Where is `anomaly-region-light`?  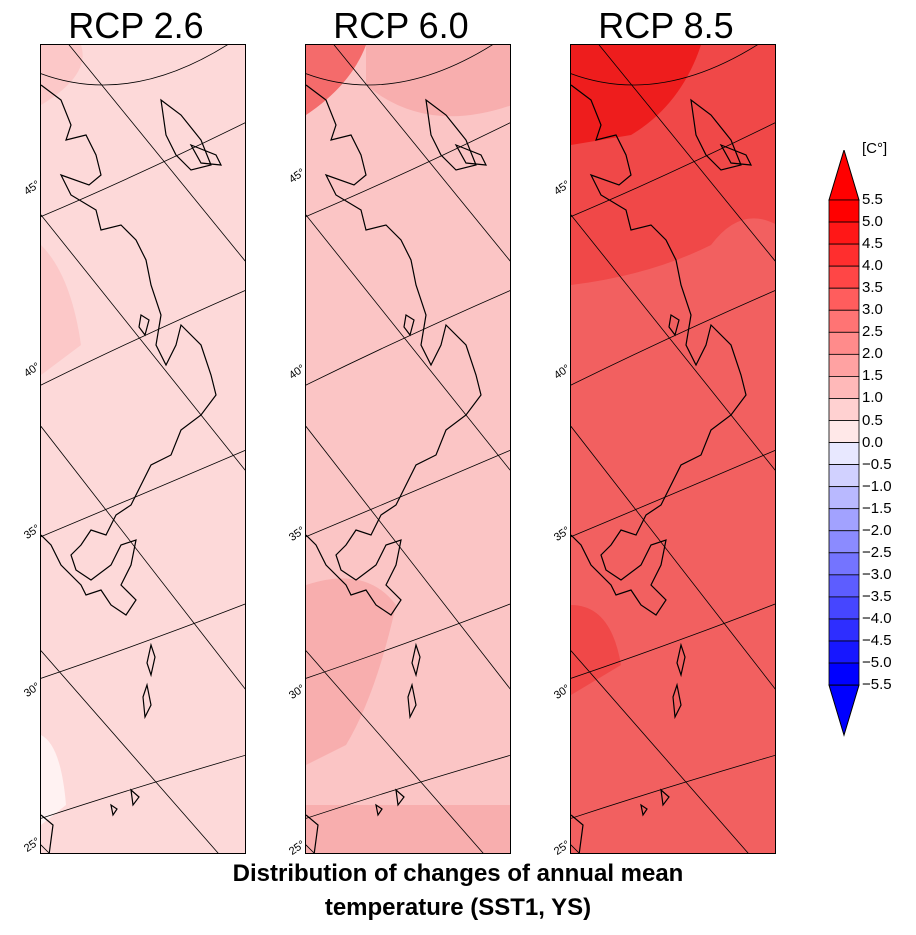
anomaly-region-light is located at coordinates (53, 780).